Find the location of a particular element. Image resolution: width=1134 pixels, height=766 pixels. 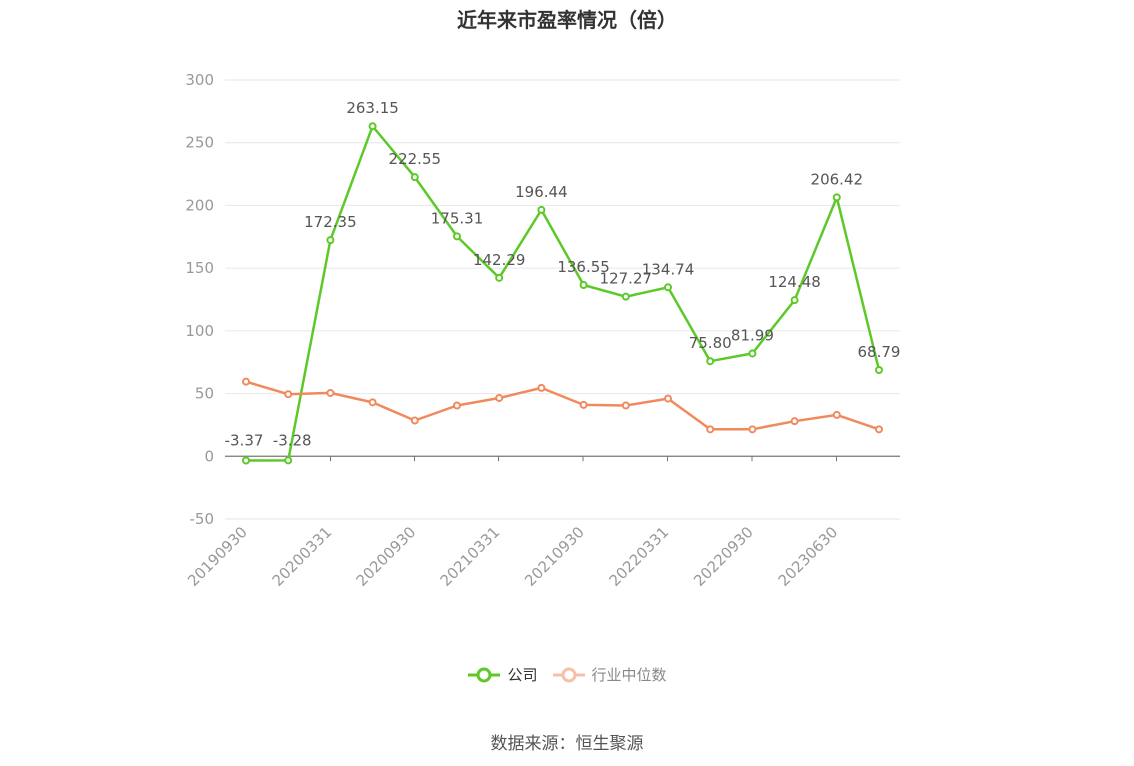

data-label: 127.27 is located at coordinates (626, 279).